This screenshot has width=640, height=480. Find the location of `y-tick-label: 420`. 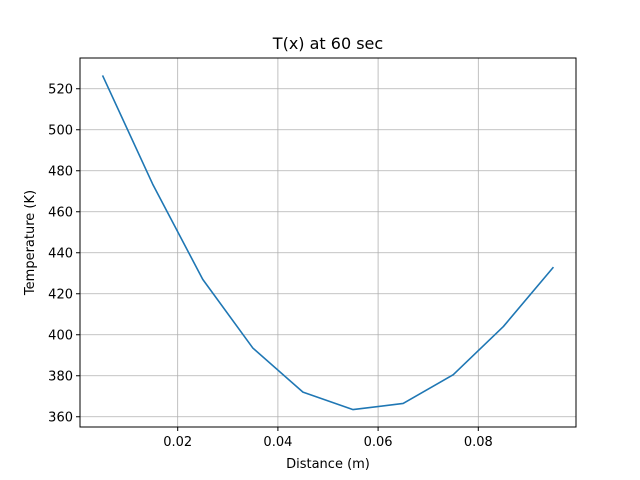

y-tick-label: 420 is located at coordinates (60, 294).